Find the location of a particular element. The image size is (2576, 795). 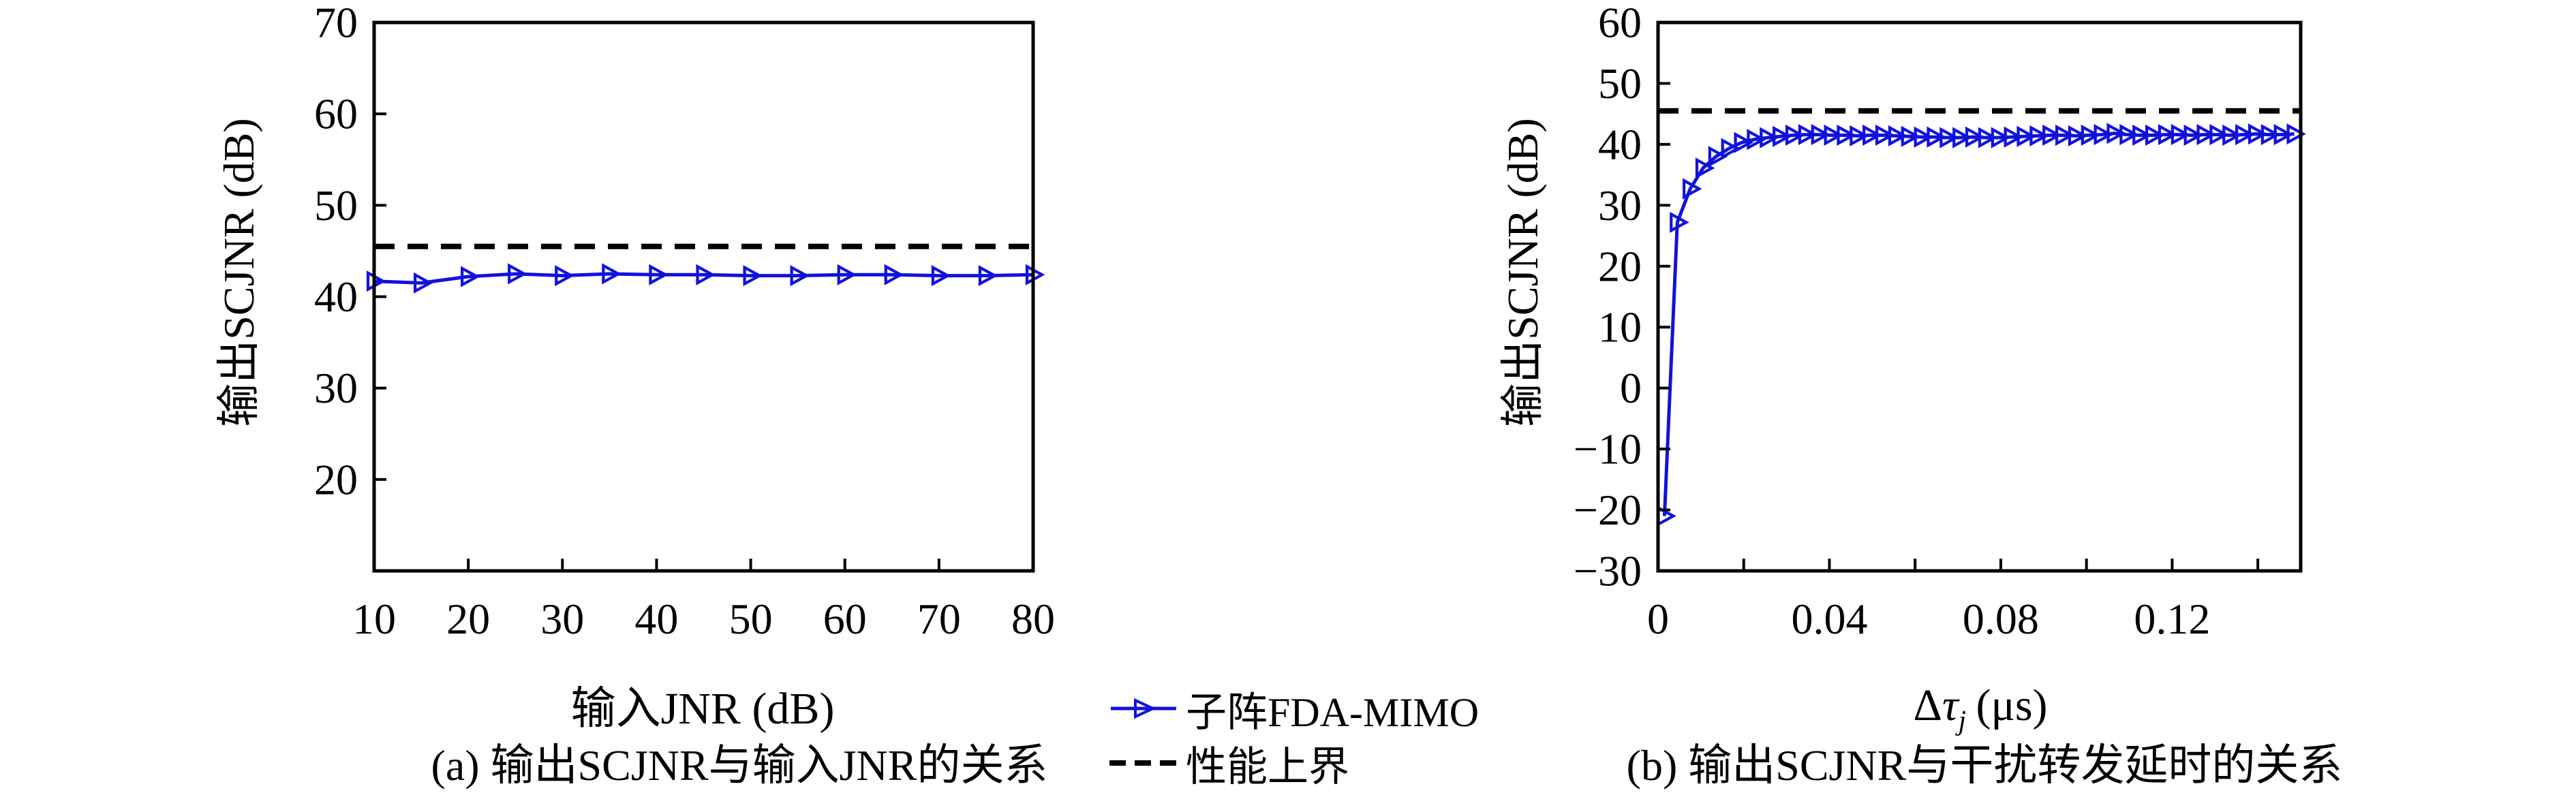

x-tick-label: 0.08 is located at coordinates (2001, 619).